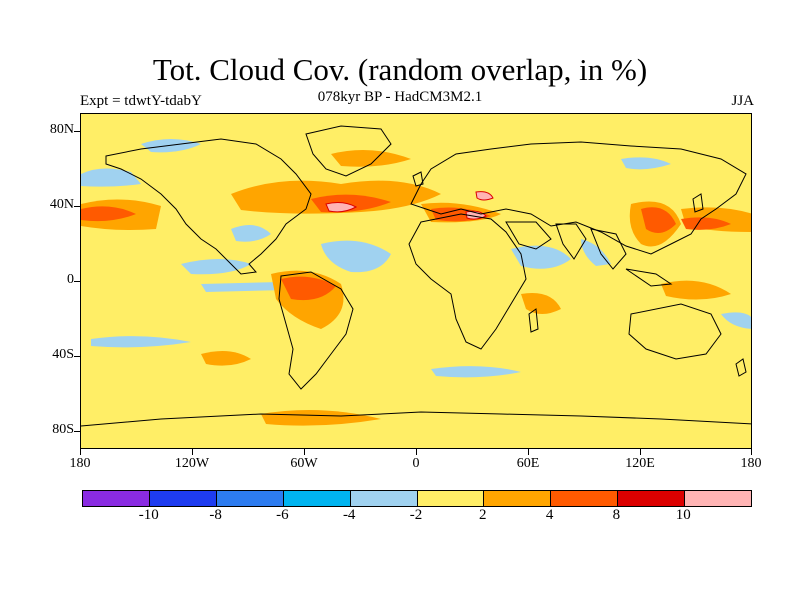 Image resolution: width=800 pixels, height=600 pixels. I want to click on season-label: JJA, so click(742, 101).